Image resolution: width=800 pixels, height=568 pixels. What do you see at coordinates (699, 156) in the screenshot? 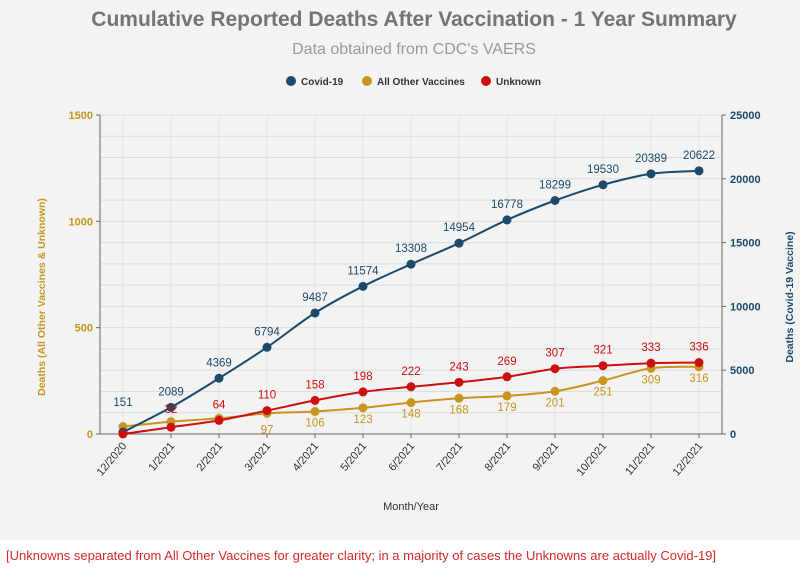
I see `data-label-covid-19: 20622` at bounding box center [699, 156].